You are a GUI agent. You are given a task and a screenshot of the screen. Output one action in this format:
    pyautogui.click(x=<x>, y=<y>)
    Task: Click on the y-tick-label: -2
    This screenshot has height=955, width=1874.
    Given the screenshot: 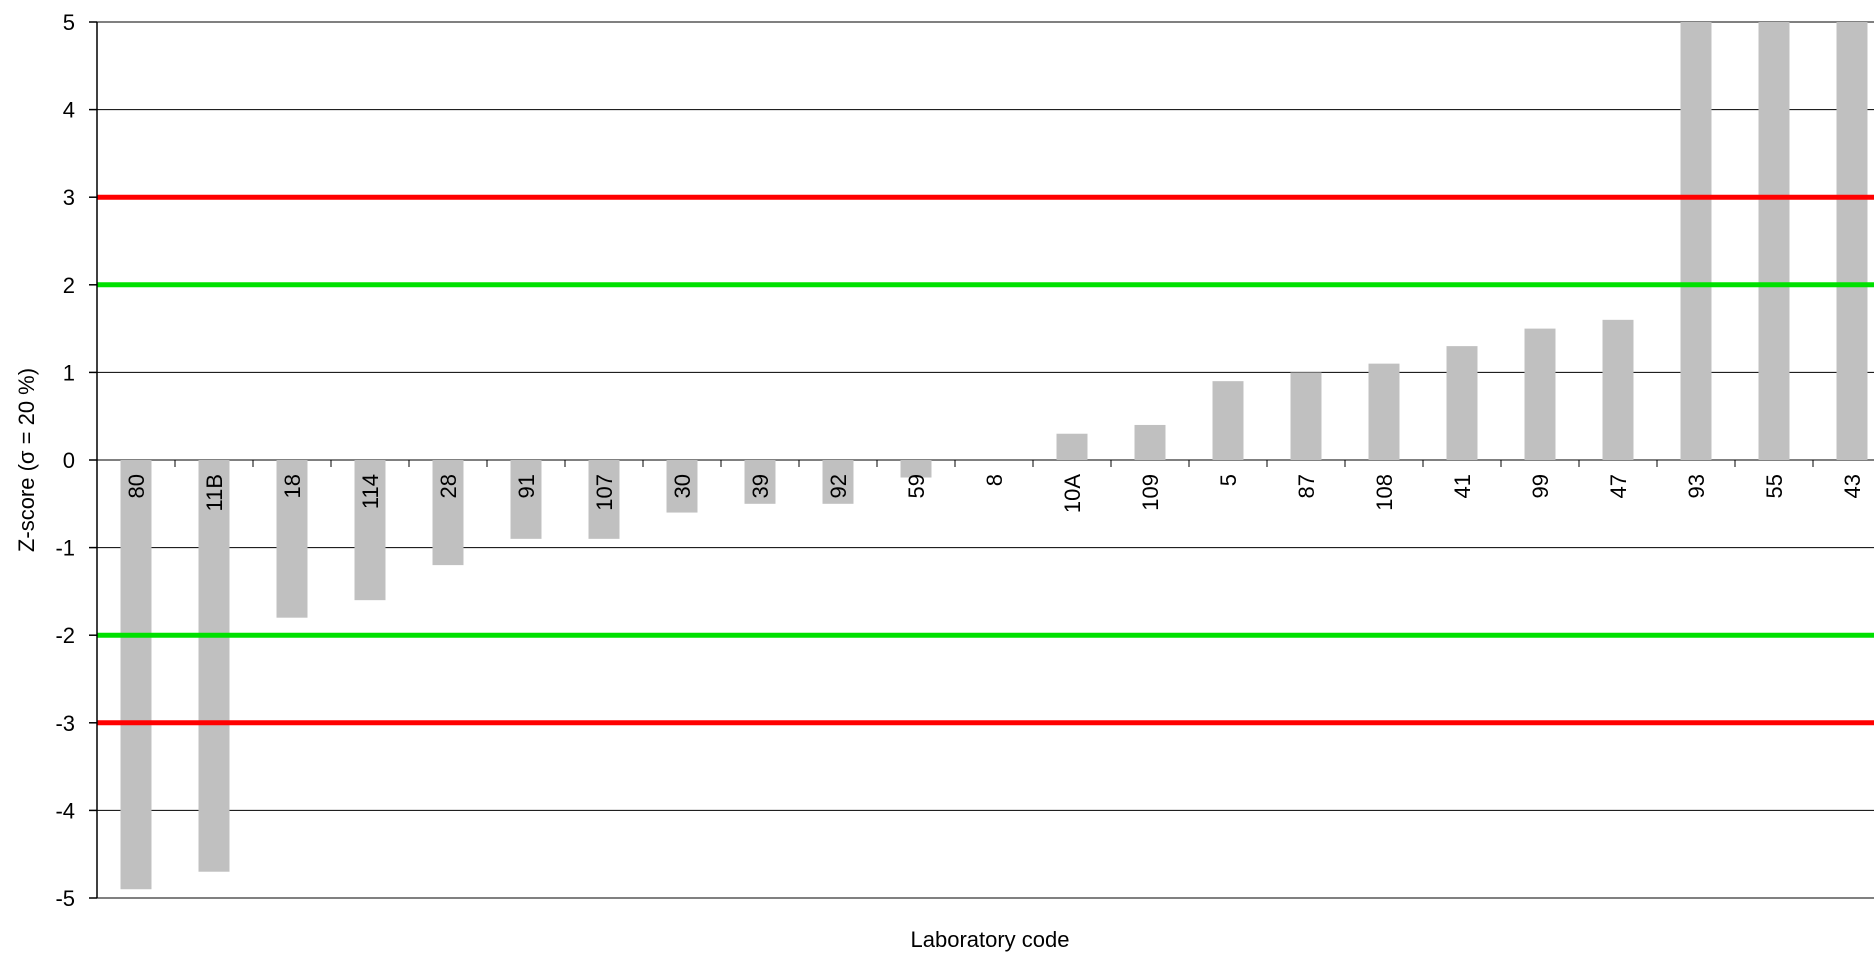 What is the action you would take?
    pyautogui.click(x=65, y=635)
    